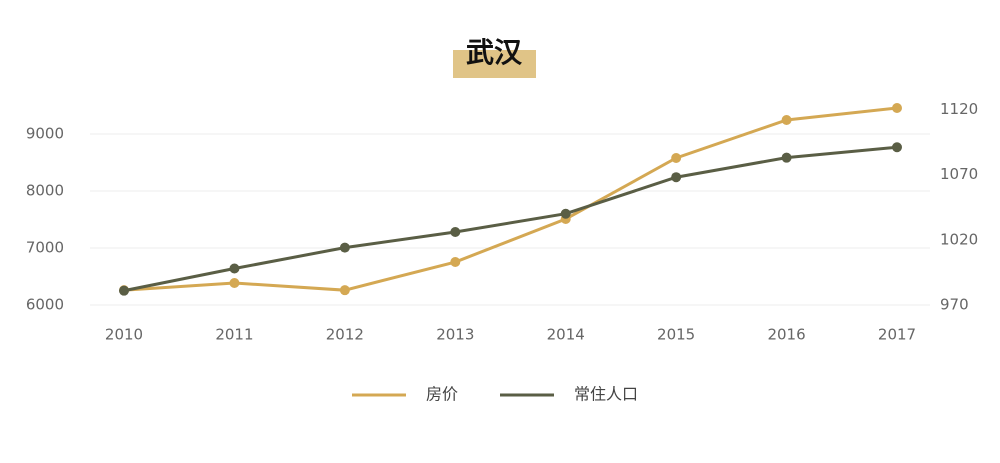  Describe the element at coordinates (45, 191) in the screenshot. I see `y-tick-label: 8000` at that location.